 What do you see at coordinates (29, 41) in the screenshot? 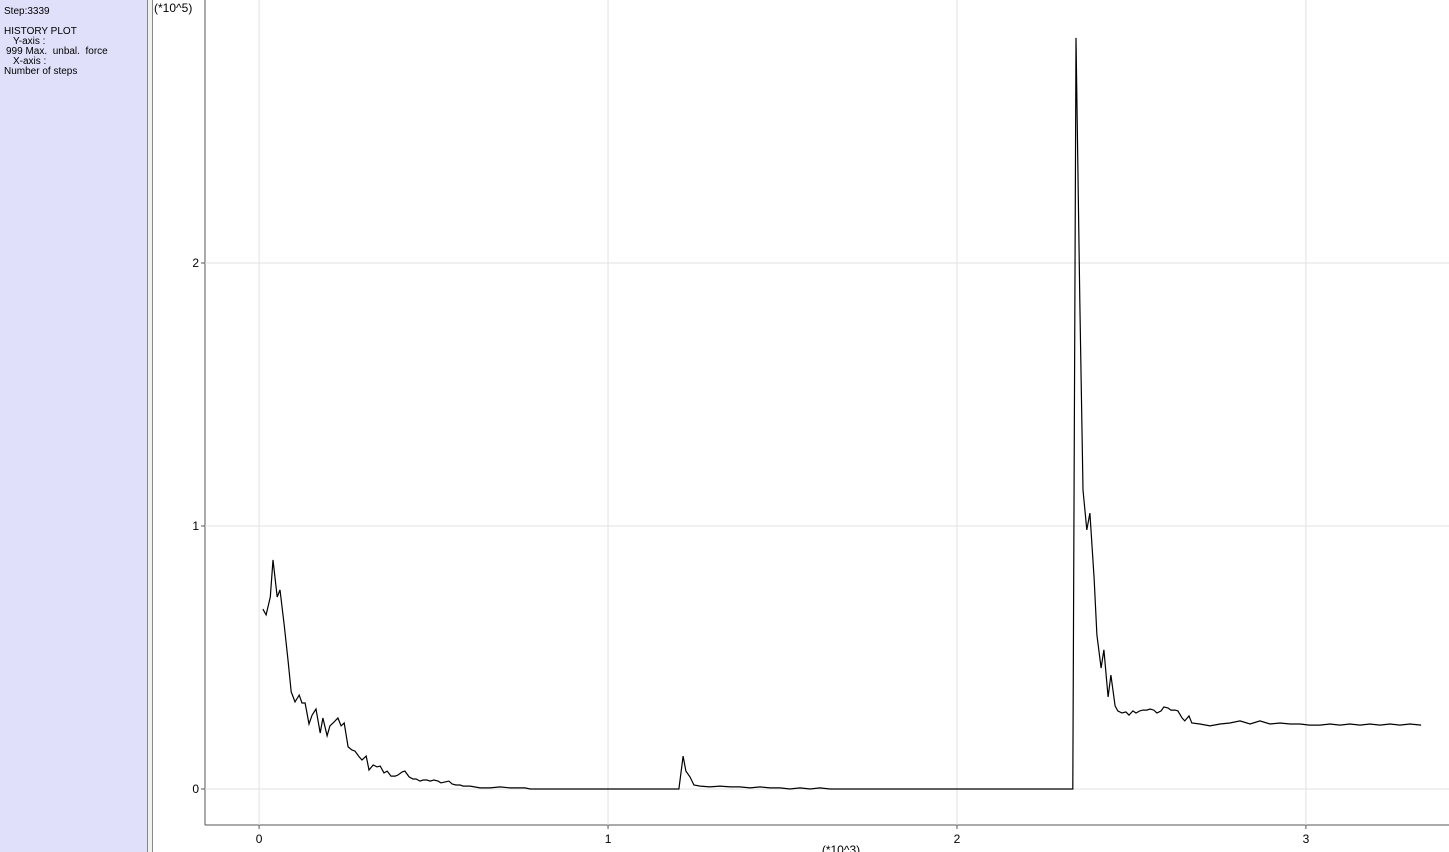
I see `y-axis-label: Y-axis :` at bounding box center [29, 41].